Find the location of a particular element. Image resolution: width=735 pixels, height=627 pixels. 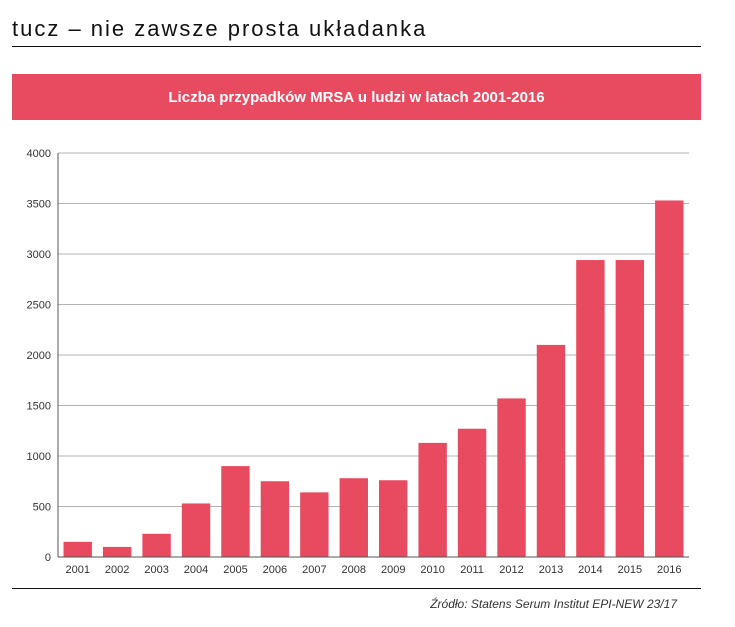

y-tick-label: 1000 is located at coordinates (39, 457).